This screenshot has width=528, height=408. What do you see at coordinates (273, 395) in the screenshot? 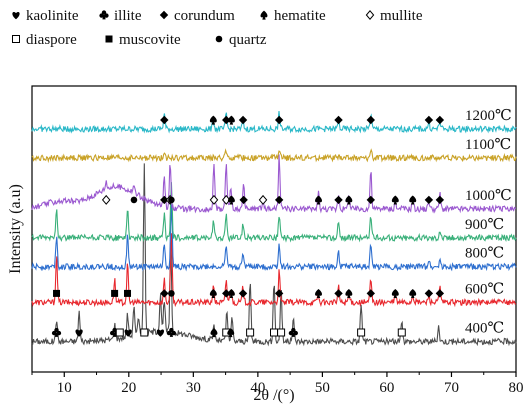
I see `x-axis-label: 2θ /(°)` at bounding box center [273, 395].